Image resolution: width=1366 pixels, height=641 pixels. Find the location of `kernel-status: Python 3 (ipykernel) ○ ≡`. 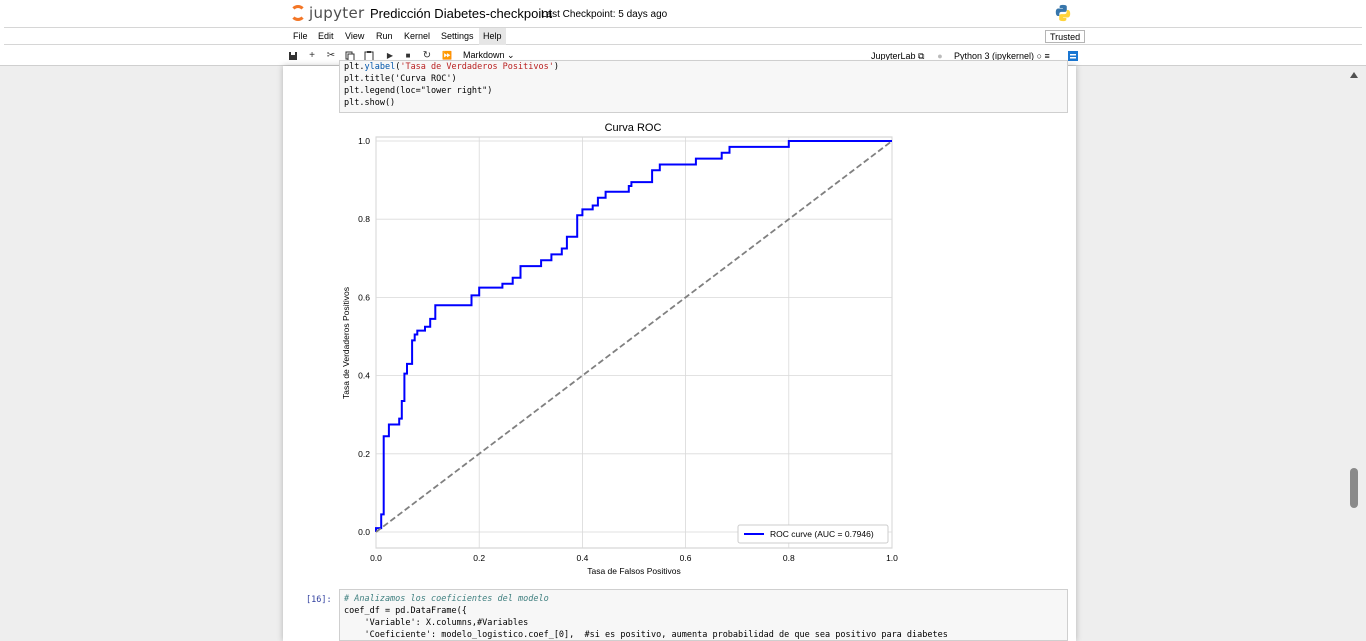

kernel-status: Python 3 (ipykernel) ○ ≡ is located at coordinates (1002, 56).